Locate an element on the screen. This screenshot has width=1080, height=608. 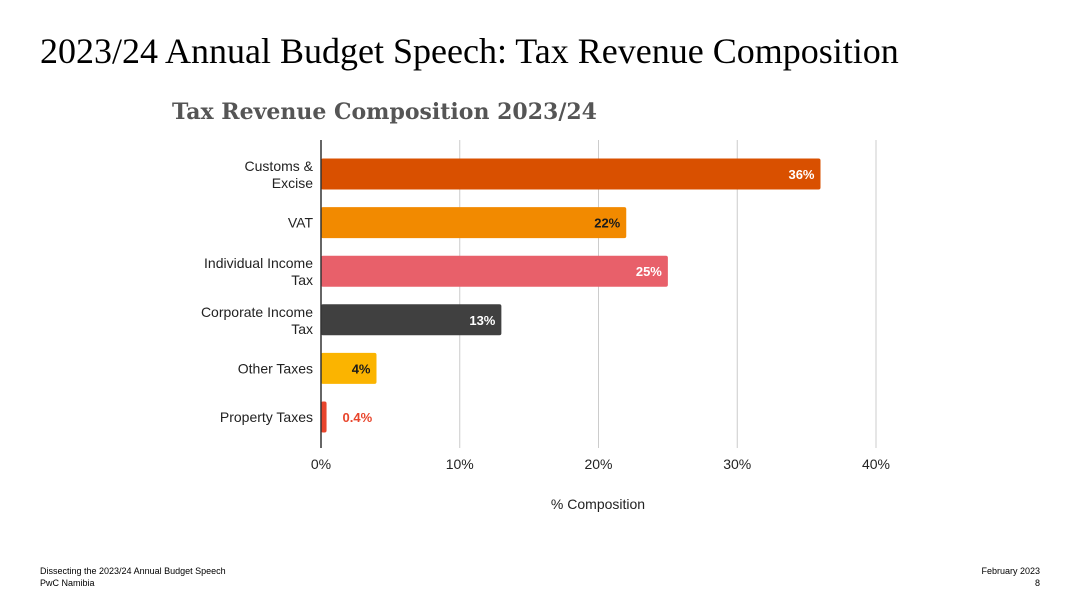
category-label: Other Taxes is located at coordinates (275, 368).